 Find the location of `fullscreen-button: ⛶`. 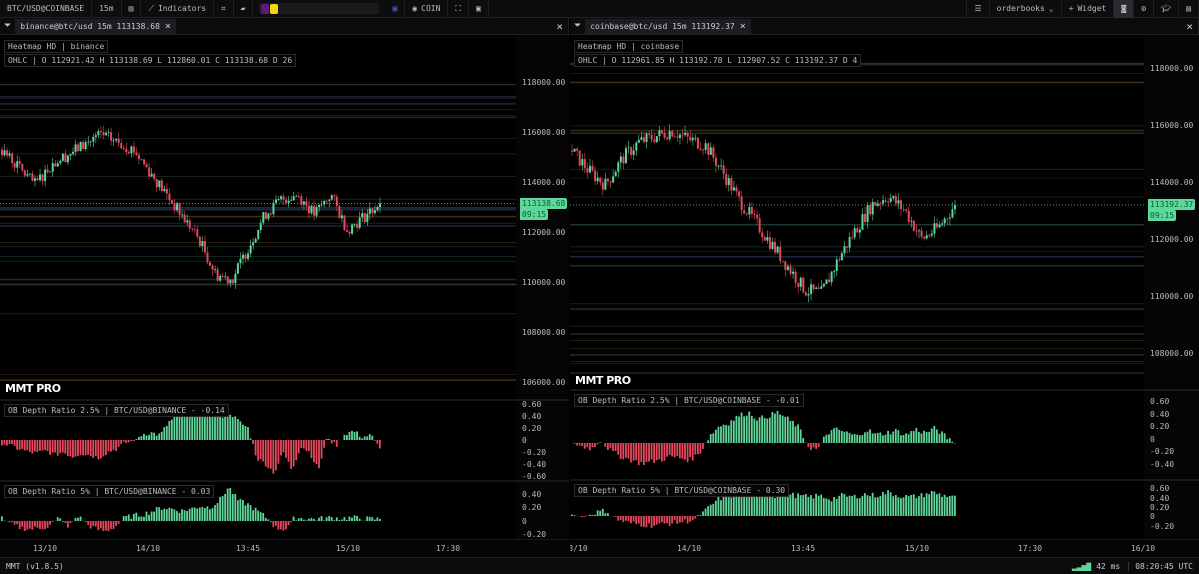

fullscreen-button: ⛶ is located at coordinates (458, 9).